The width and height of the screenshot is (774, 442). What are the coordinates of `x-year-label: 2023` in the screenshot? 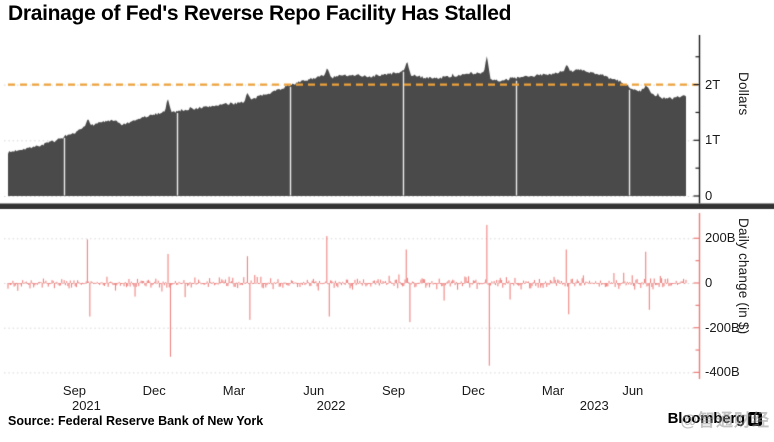 It's located at (594, 405).